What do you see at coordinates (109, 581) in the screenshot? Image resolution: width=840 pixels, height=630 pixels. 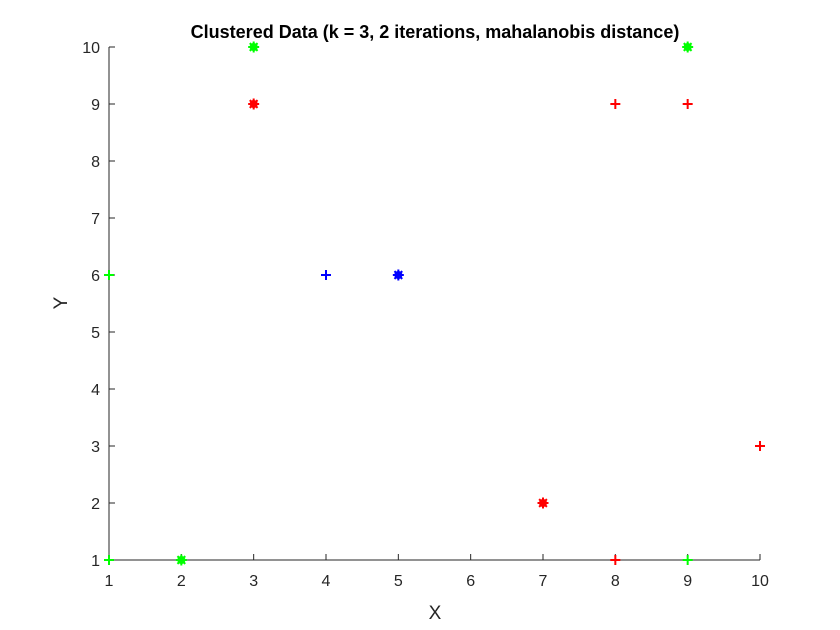 I see `x-tick-label: 1` at bounding box center [109, 581].